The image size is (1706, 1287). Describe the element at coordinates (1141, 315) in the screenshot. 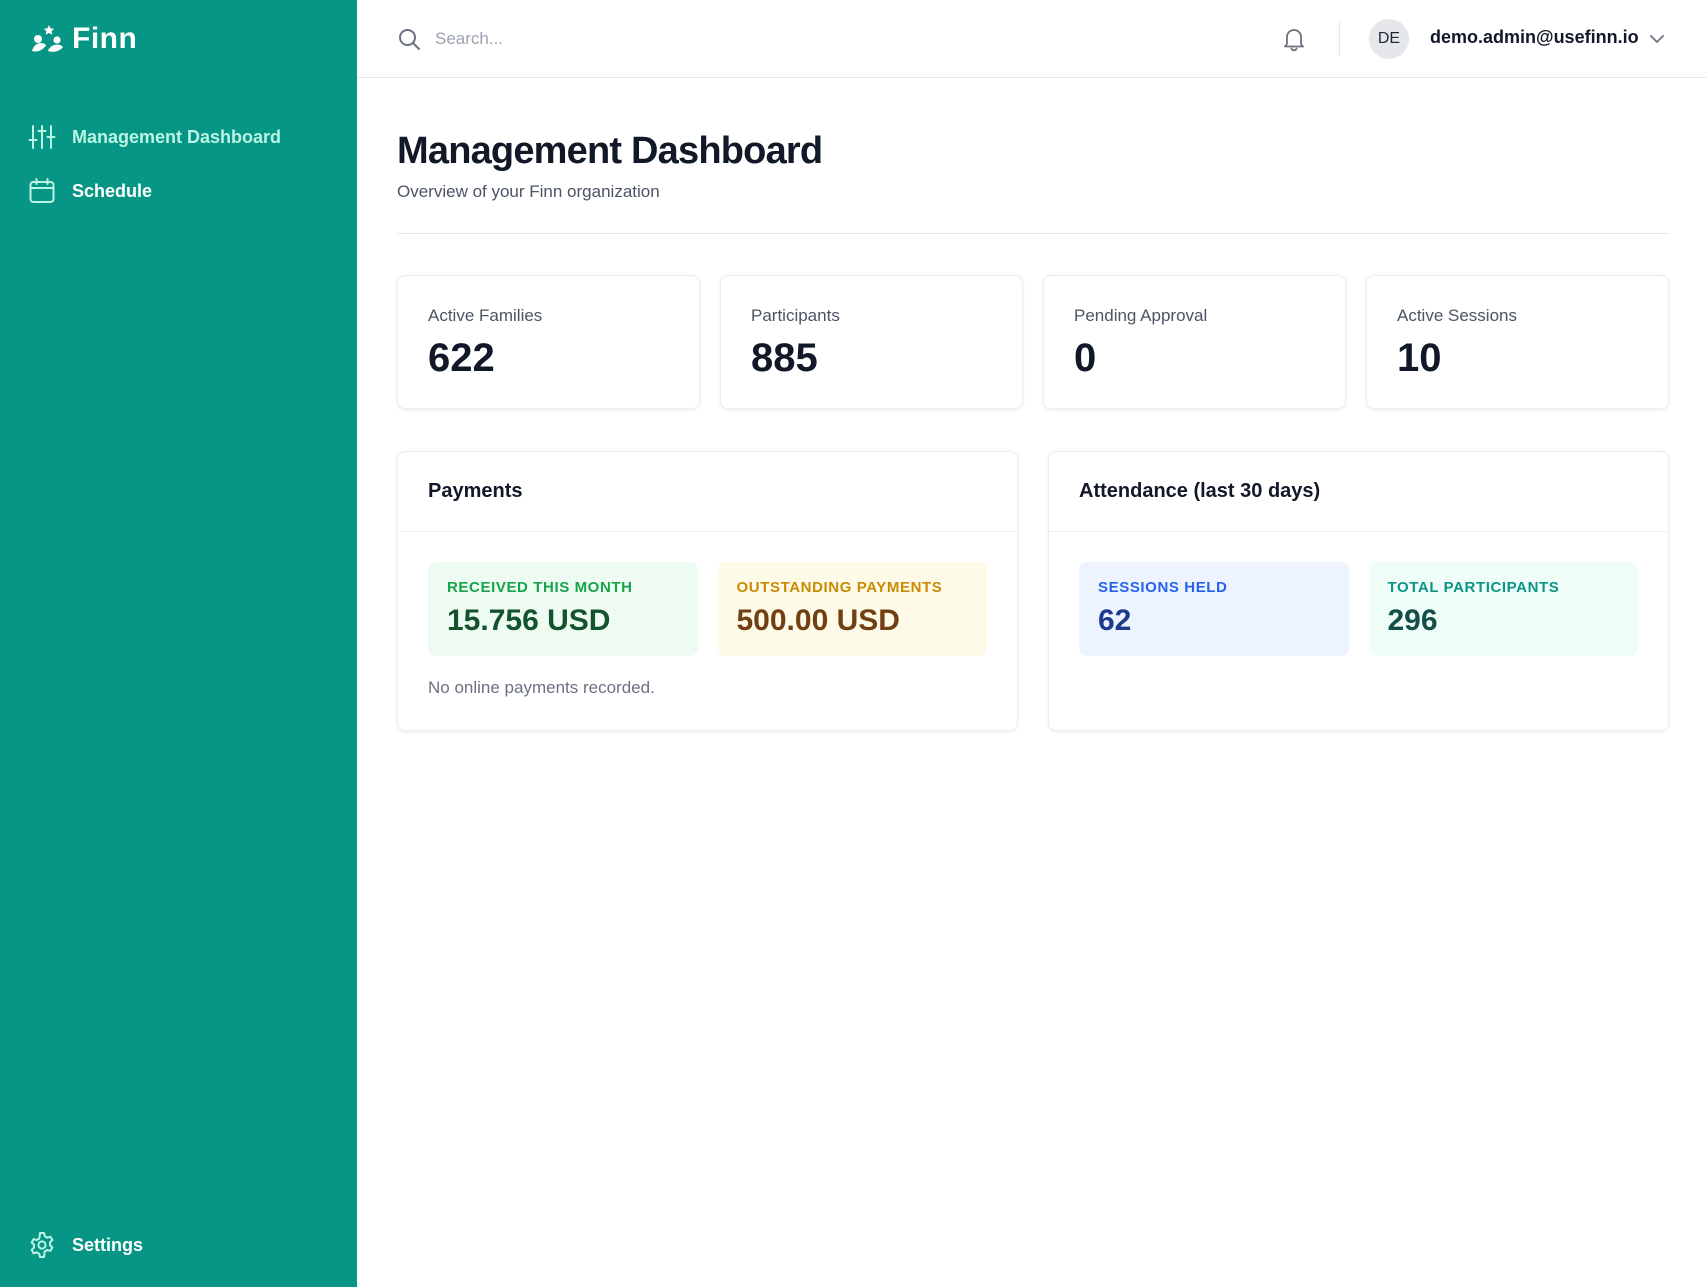

I see `stat-label: Pending Approval` at that location.